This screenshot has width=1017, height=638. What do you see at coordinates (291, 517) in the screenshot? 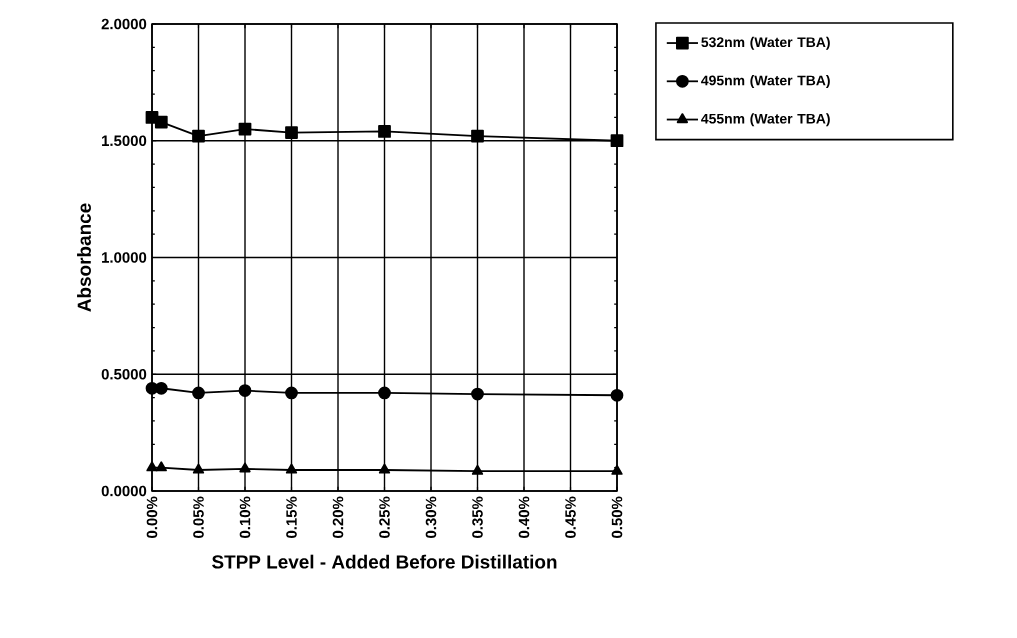
I see `x-tick-label: 0.15%` at bounding box center [291, 517].